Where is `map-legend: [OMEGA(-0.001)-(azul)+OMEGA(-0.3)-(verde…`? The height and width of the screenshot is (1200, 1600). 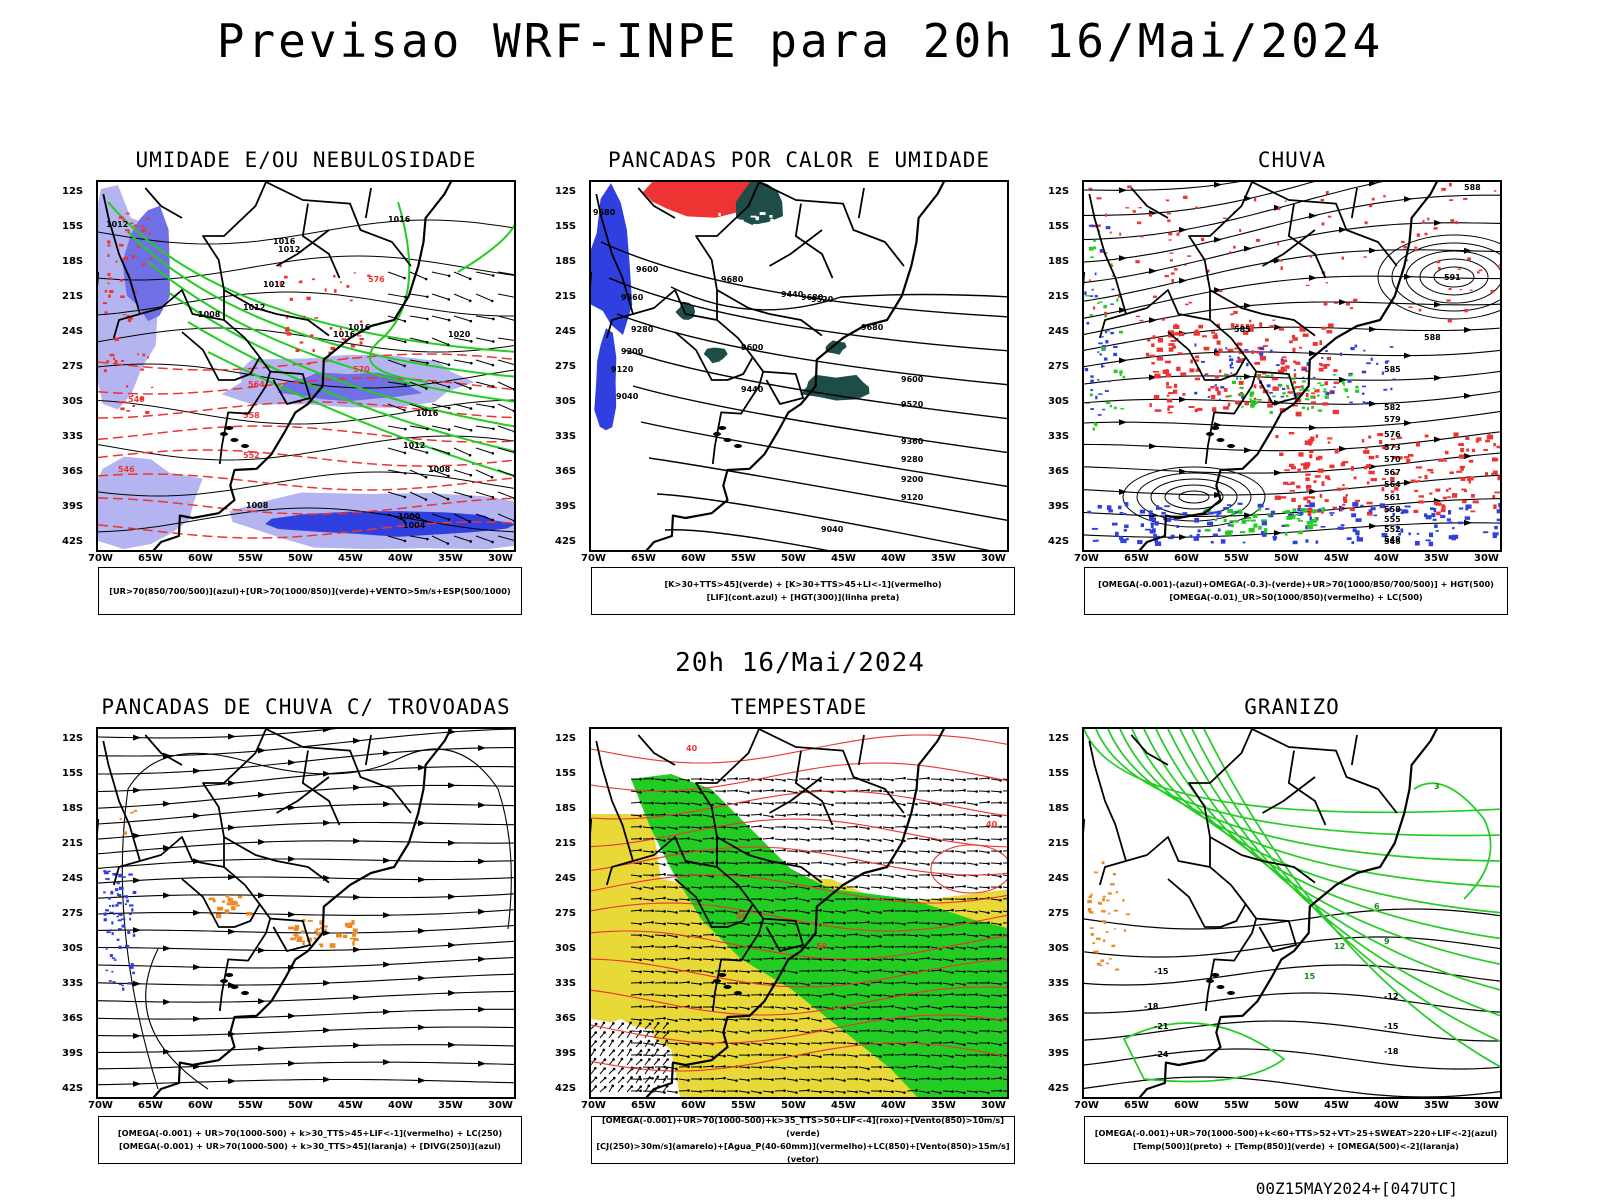
map-legend: [OMEGA(-0.001)-(azul)+OMEGA(-0.3)-(verde… is located at coordinates (1296, 591).